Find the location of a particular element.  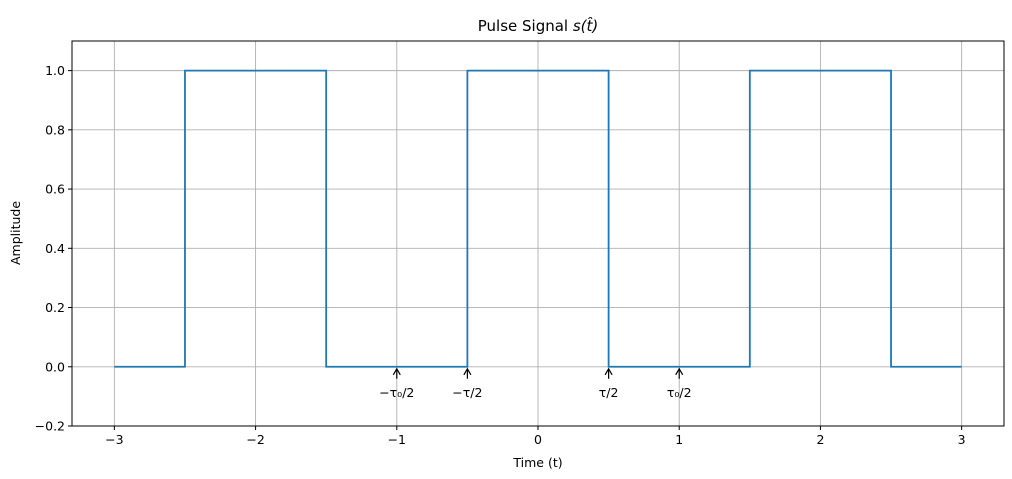

x-axis-label: Time (t) is located at coordinates (537, 462).